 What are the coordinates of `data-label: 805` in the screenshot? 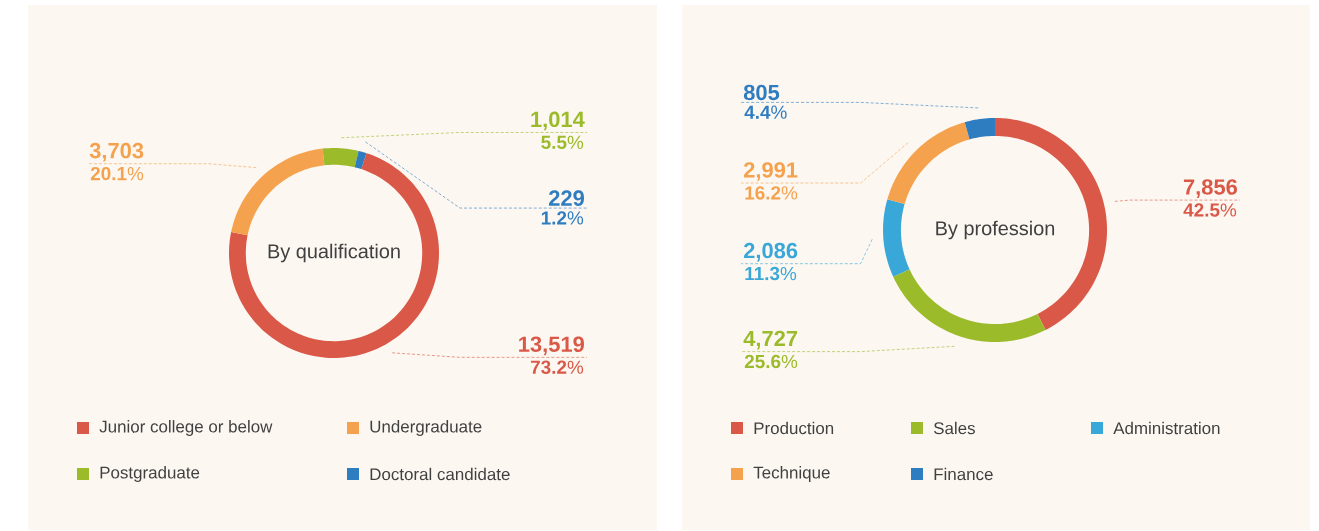 It's located at (761, 92).